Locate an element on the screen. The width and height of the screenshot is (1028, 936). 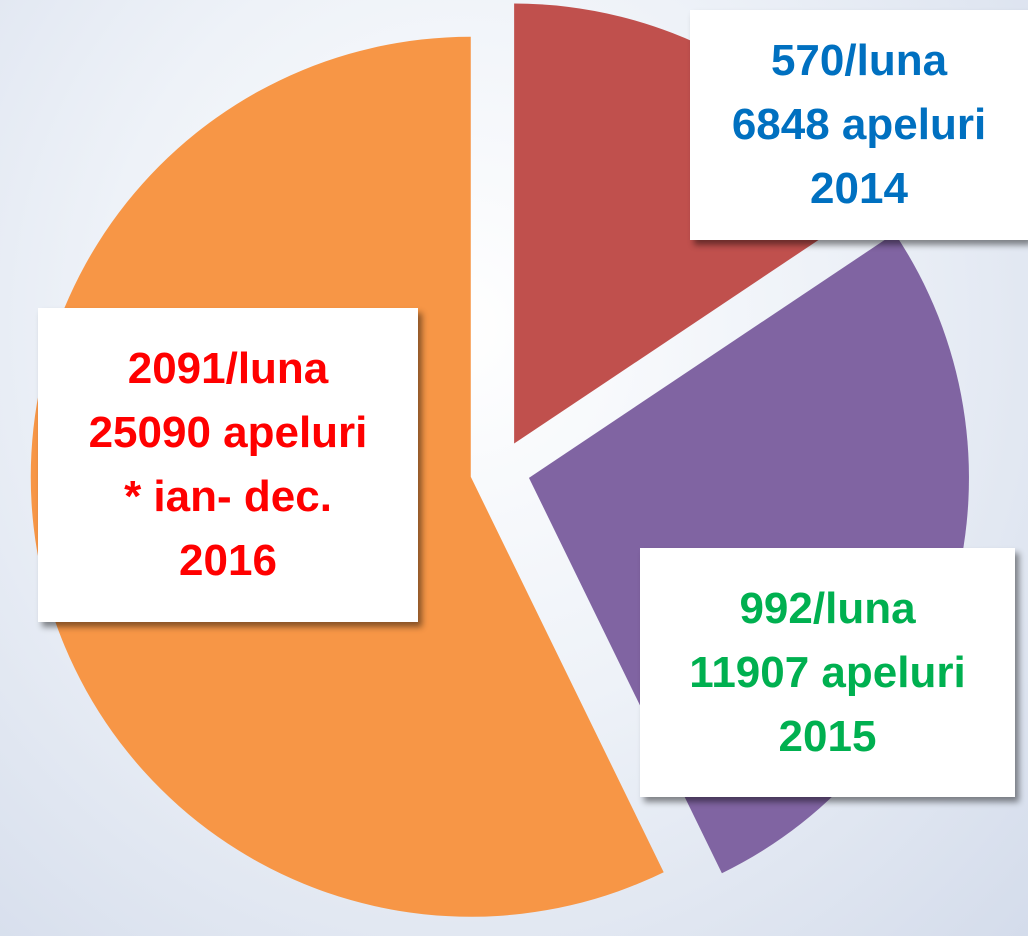
label-line: 2016 is located at coordinates (228, 560).